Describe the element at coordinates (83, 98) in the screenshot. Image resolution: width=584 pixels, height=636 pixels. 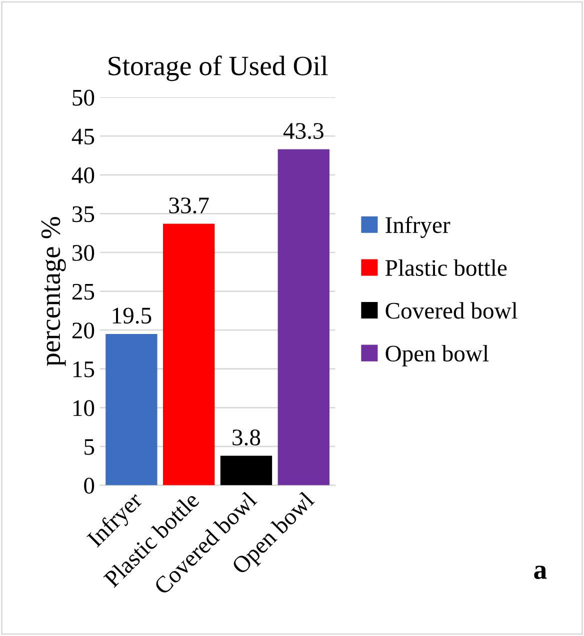
I see `y-tick-label: 50` at that location.